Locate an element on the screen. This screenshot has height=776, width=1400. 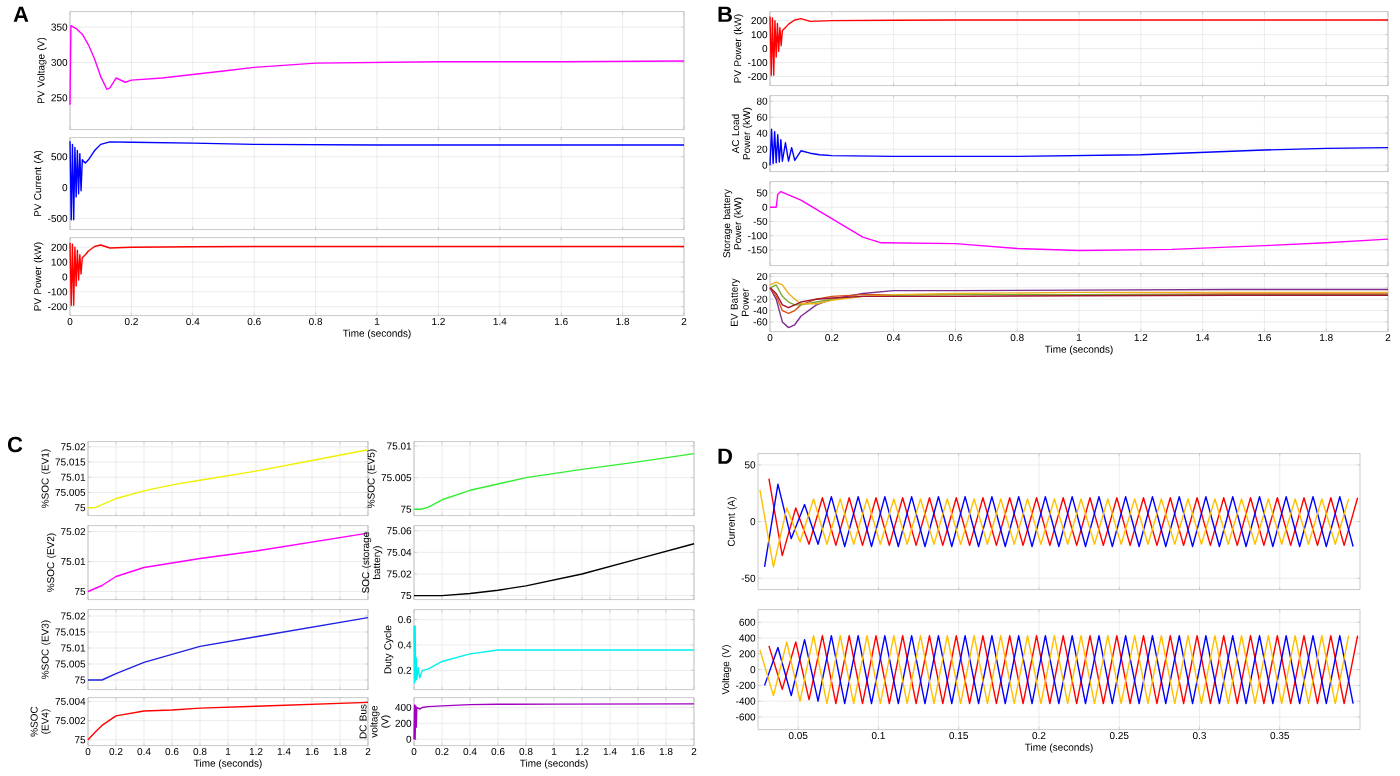
chart-title: B is located at coordinates (725, 14).